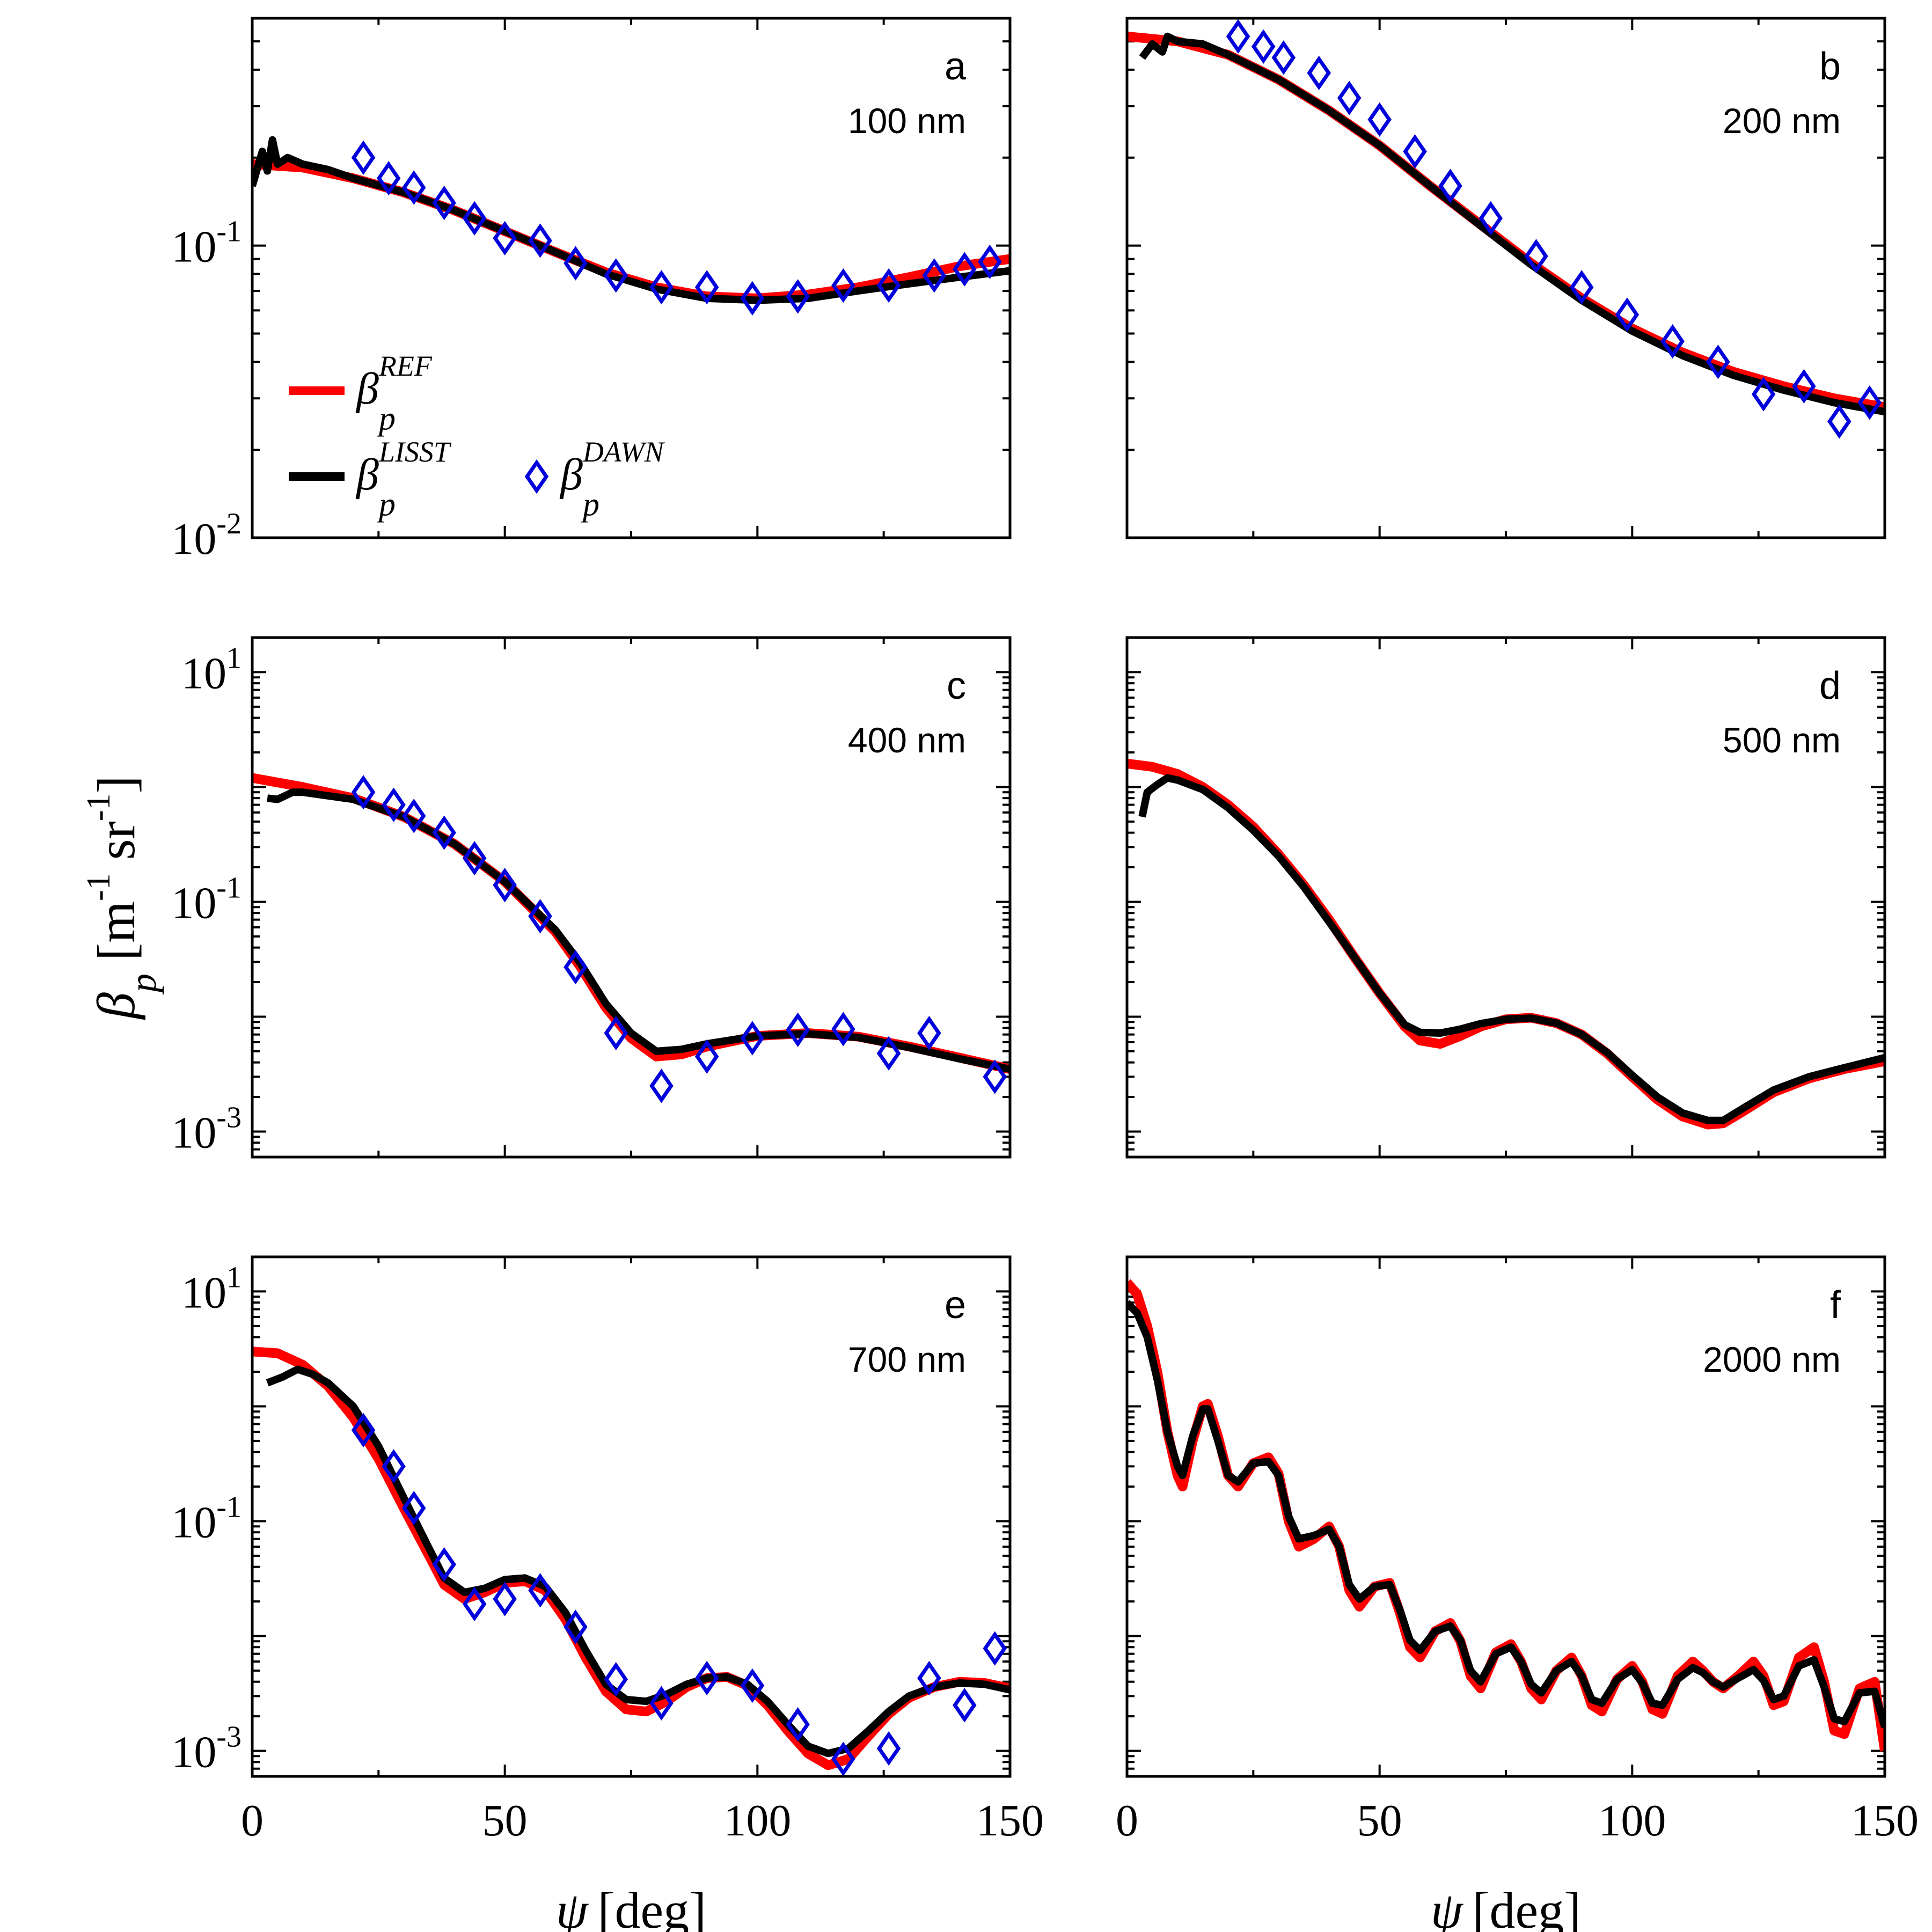 The image size is (1932, 1932). Describe the element at coordinates (1835, 1305) in the screenshot. I see `panel-f-letter: f` at that location.